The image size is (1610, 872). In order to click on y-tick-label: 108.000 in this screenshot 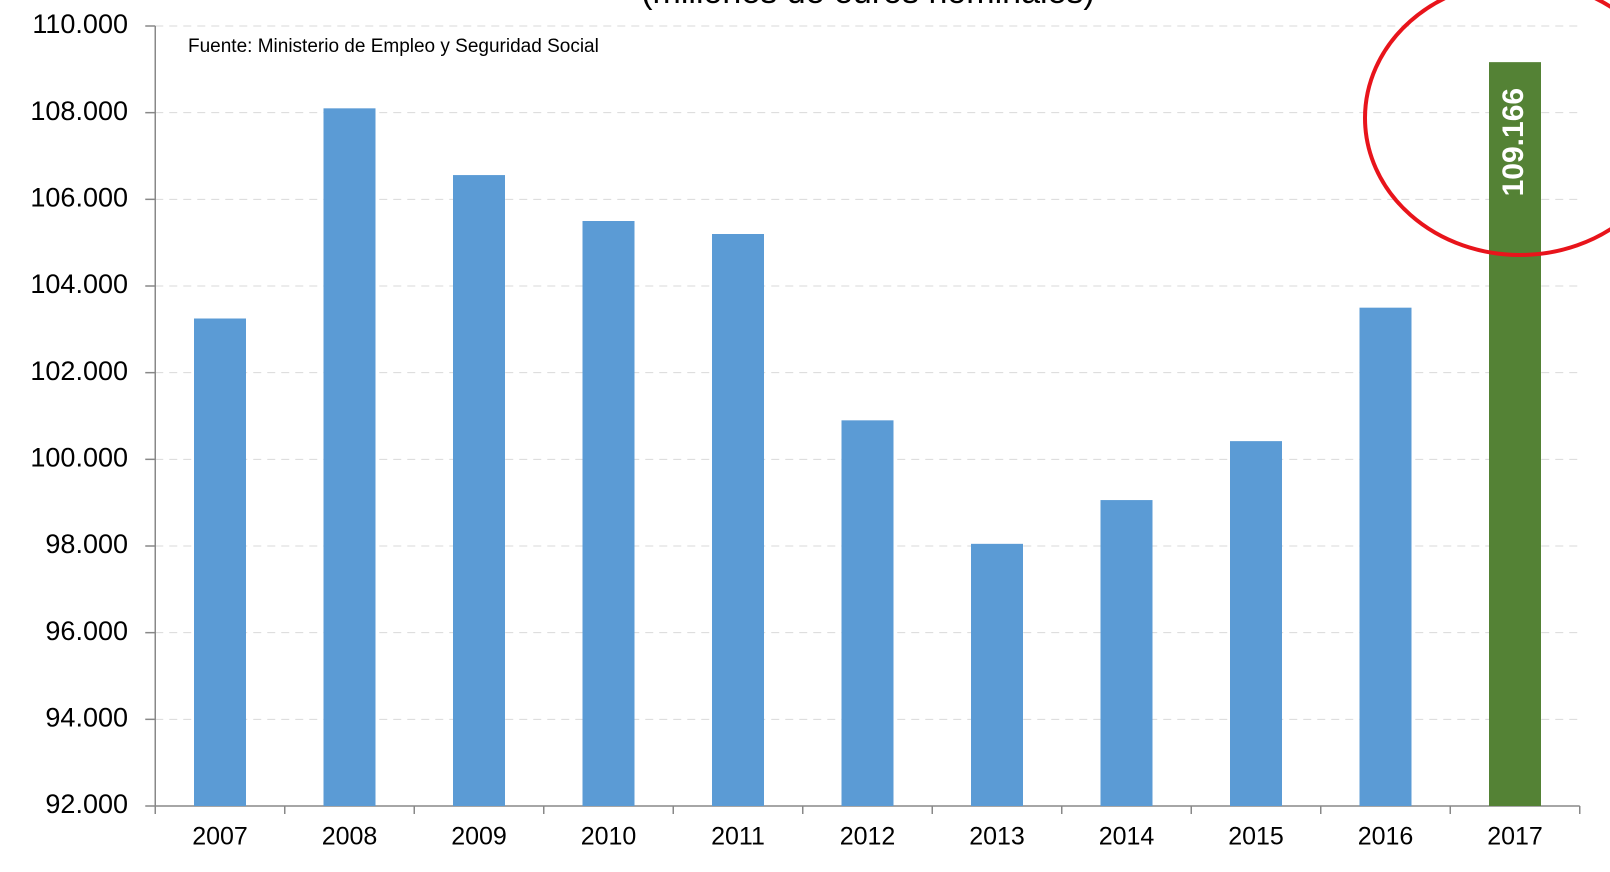, I will do `click(79, 111)`.